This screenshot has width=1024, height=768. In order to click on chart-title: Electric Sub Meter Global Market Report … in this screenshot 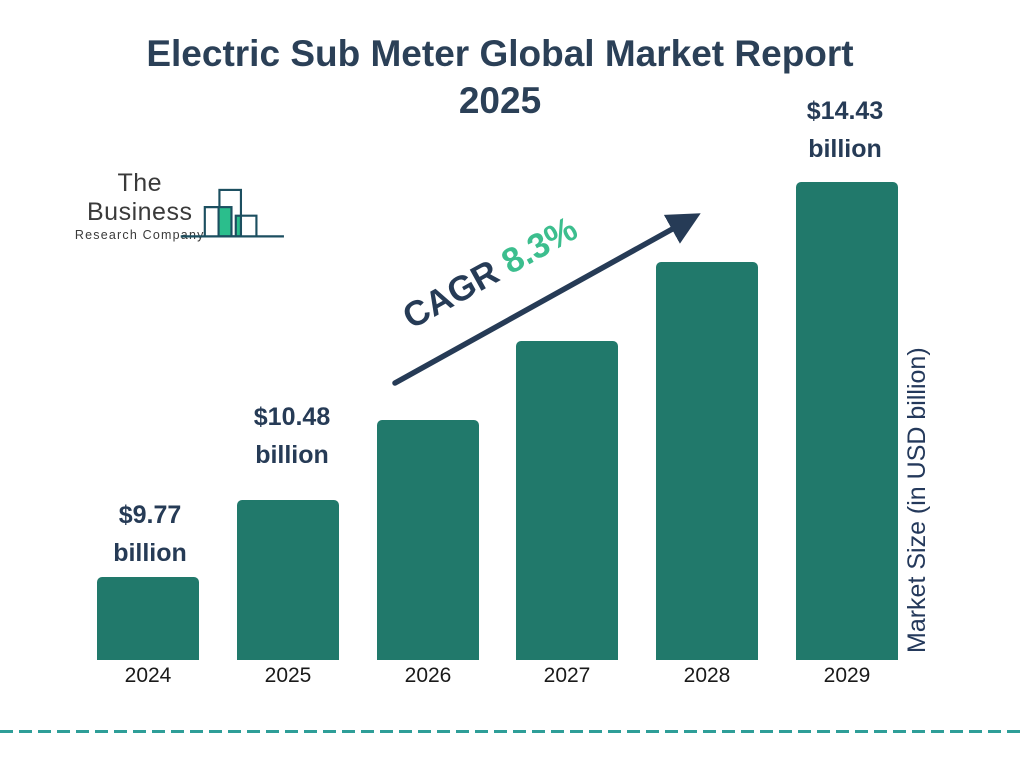, I will do `click(500, 77)`.